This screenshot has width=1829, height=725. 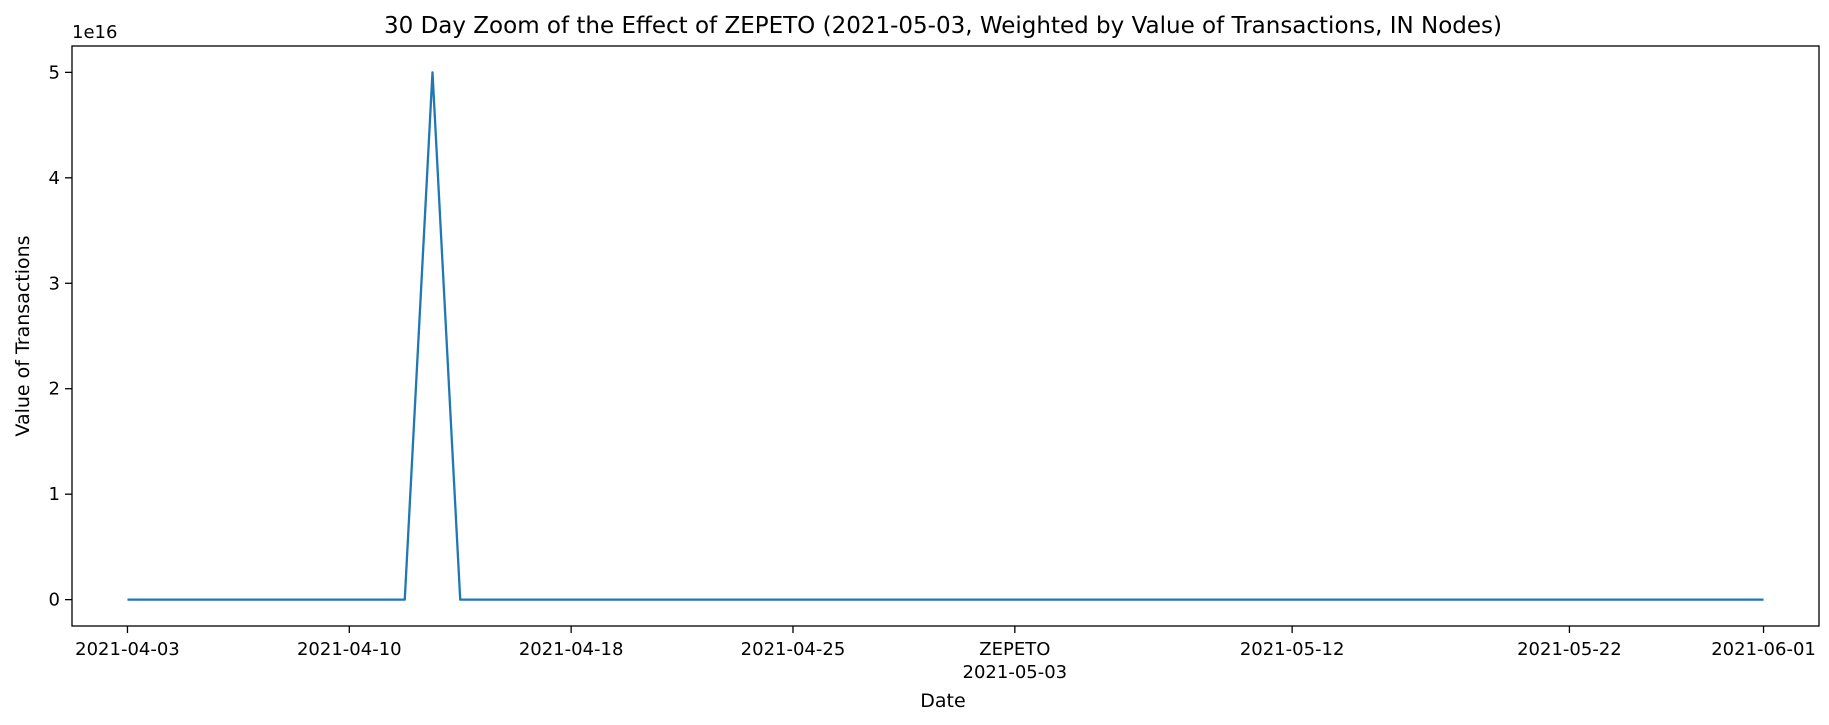 I want to click on x-tick-label: ZEPETO, so click(x=1014, y=649).